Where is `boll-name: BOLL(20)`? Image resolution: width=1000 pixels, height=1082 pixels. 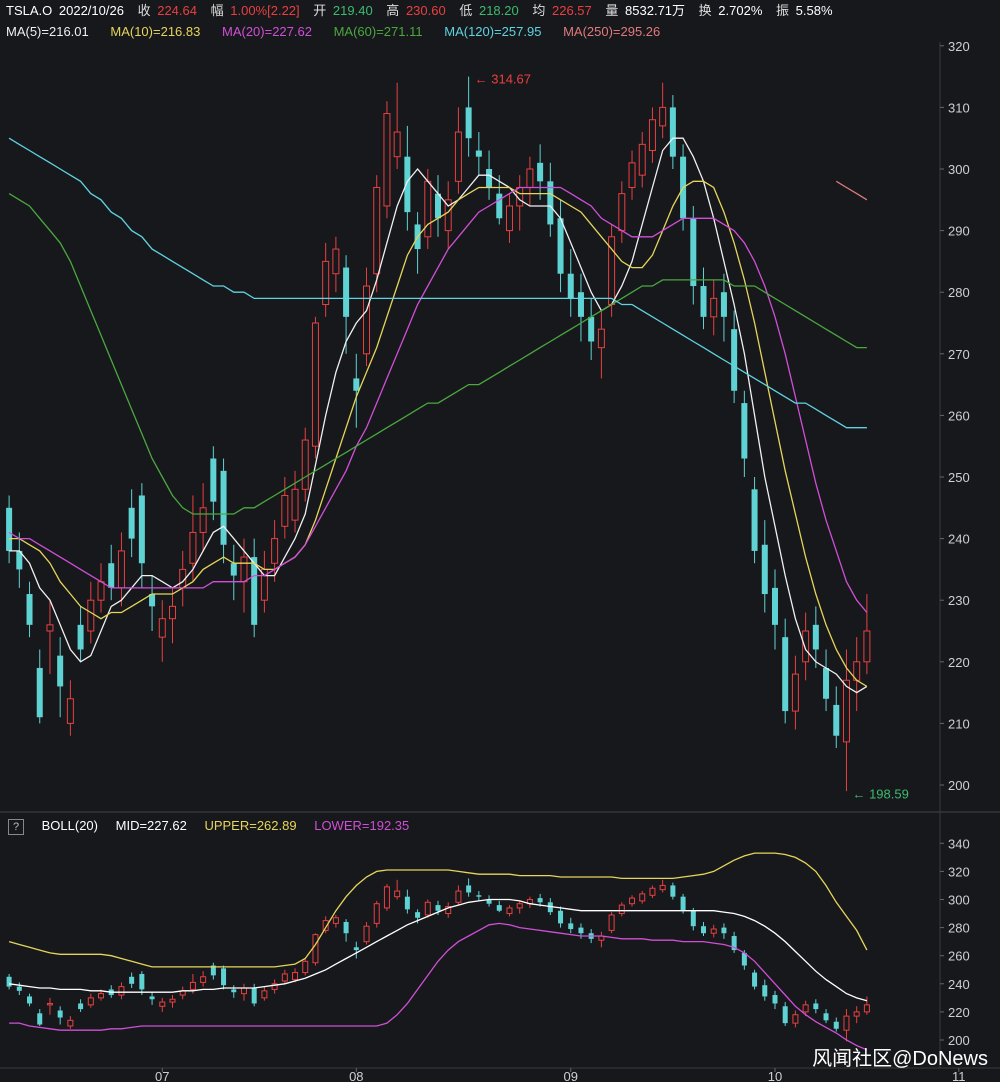 boll-name: BOLL(20) is located at coordinates (69, 825).